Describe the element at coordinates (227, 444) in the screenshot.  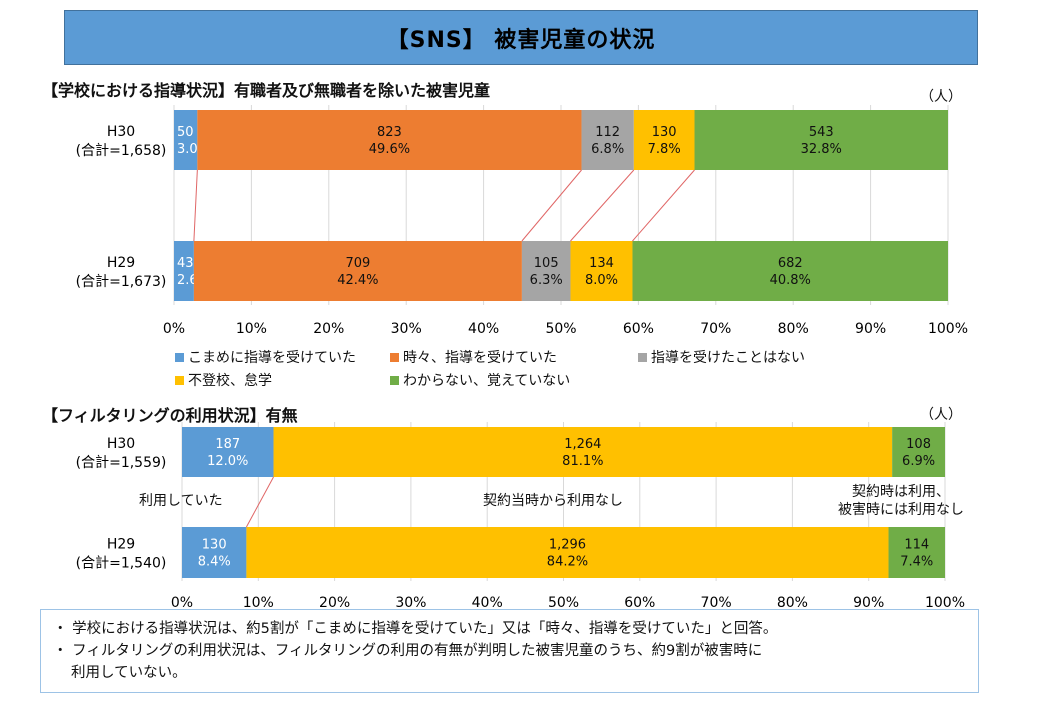
I see `value-label: 187` at that location.